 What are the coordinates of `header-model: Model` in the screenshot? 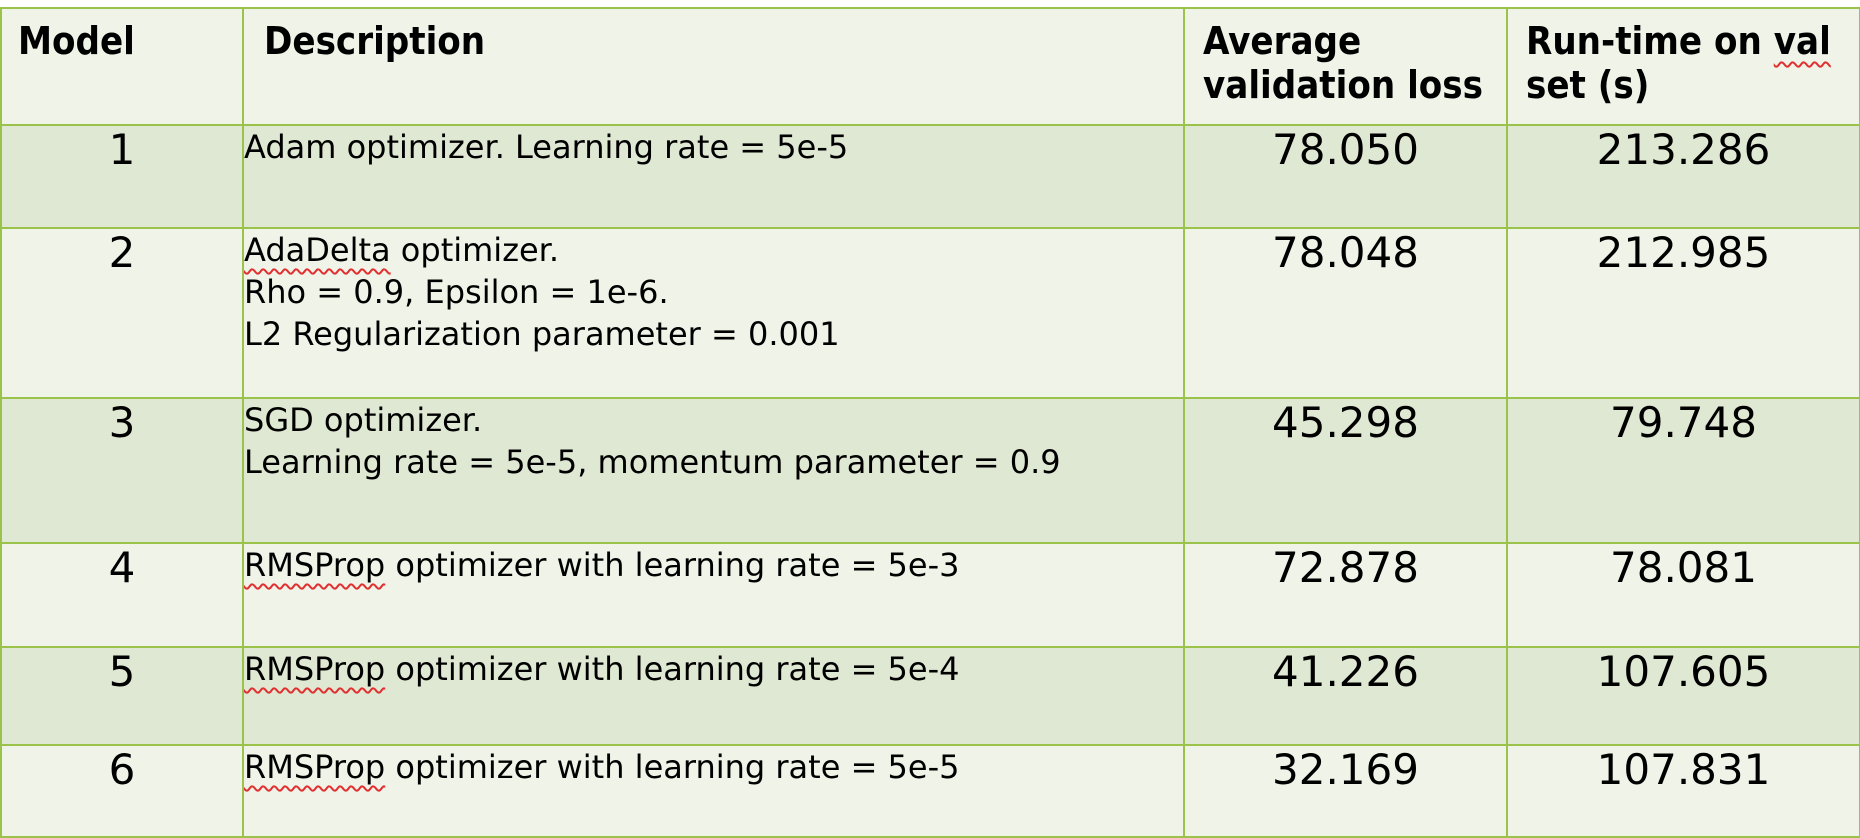 It's located at (122, 66).